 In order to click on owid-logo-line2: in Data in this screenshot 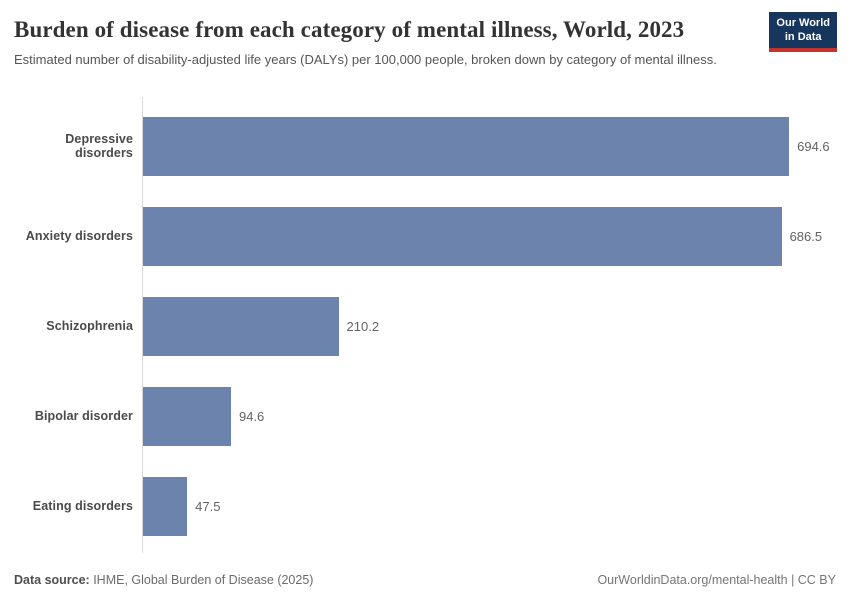, I will do `click(803, 36)`.